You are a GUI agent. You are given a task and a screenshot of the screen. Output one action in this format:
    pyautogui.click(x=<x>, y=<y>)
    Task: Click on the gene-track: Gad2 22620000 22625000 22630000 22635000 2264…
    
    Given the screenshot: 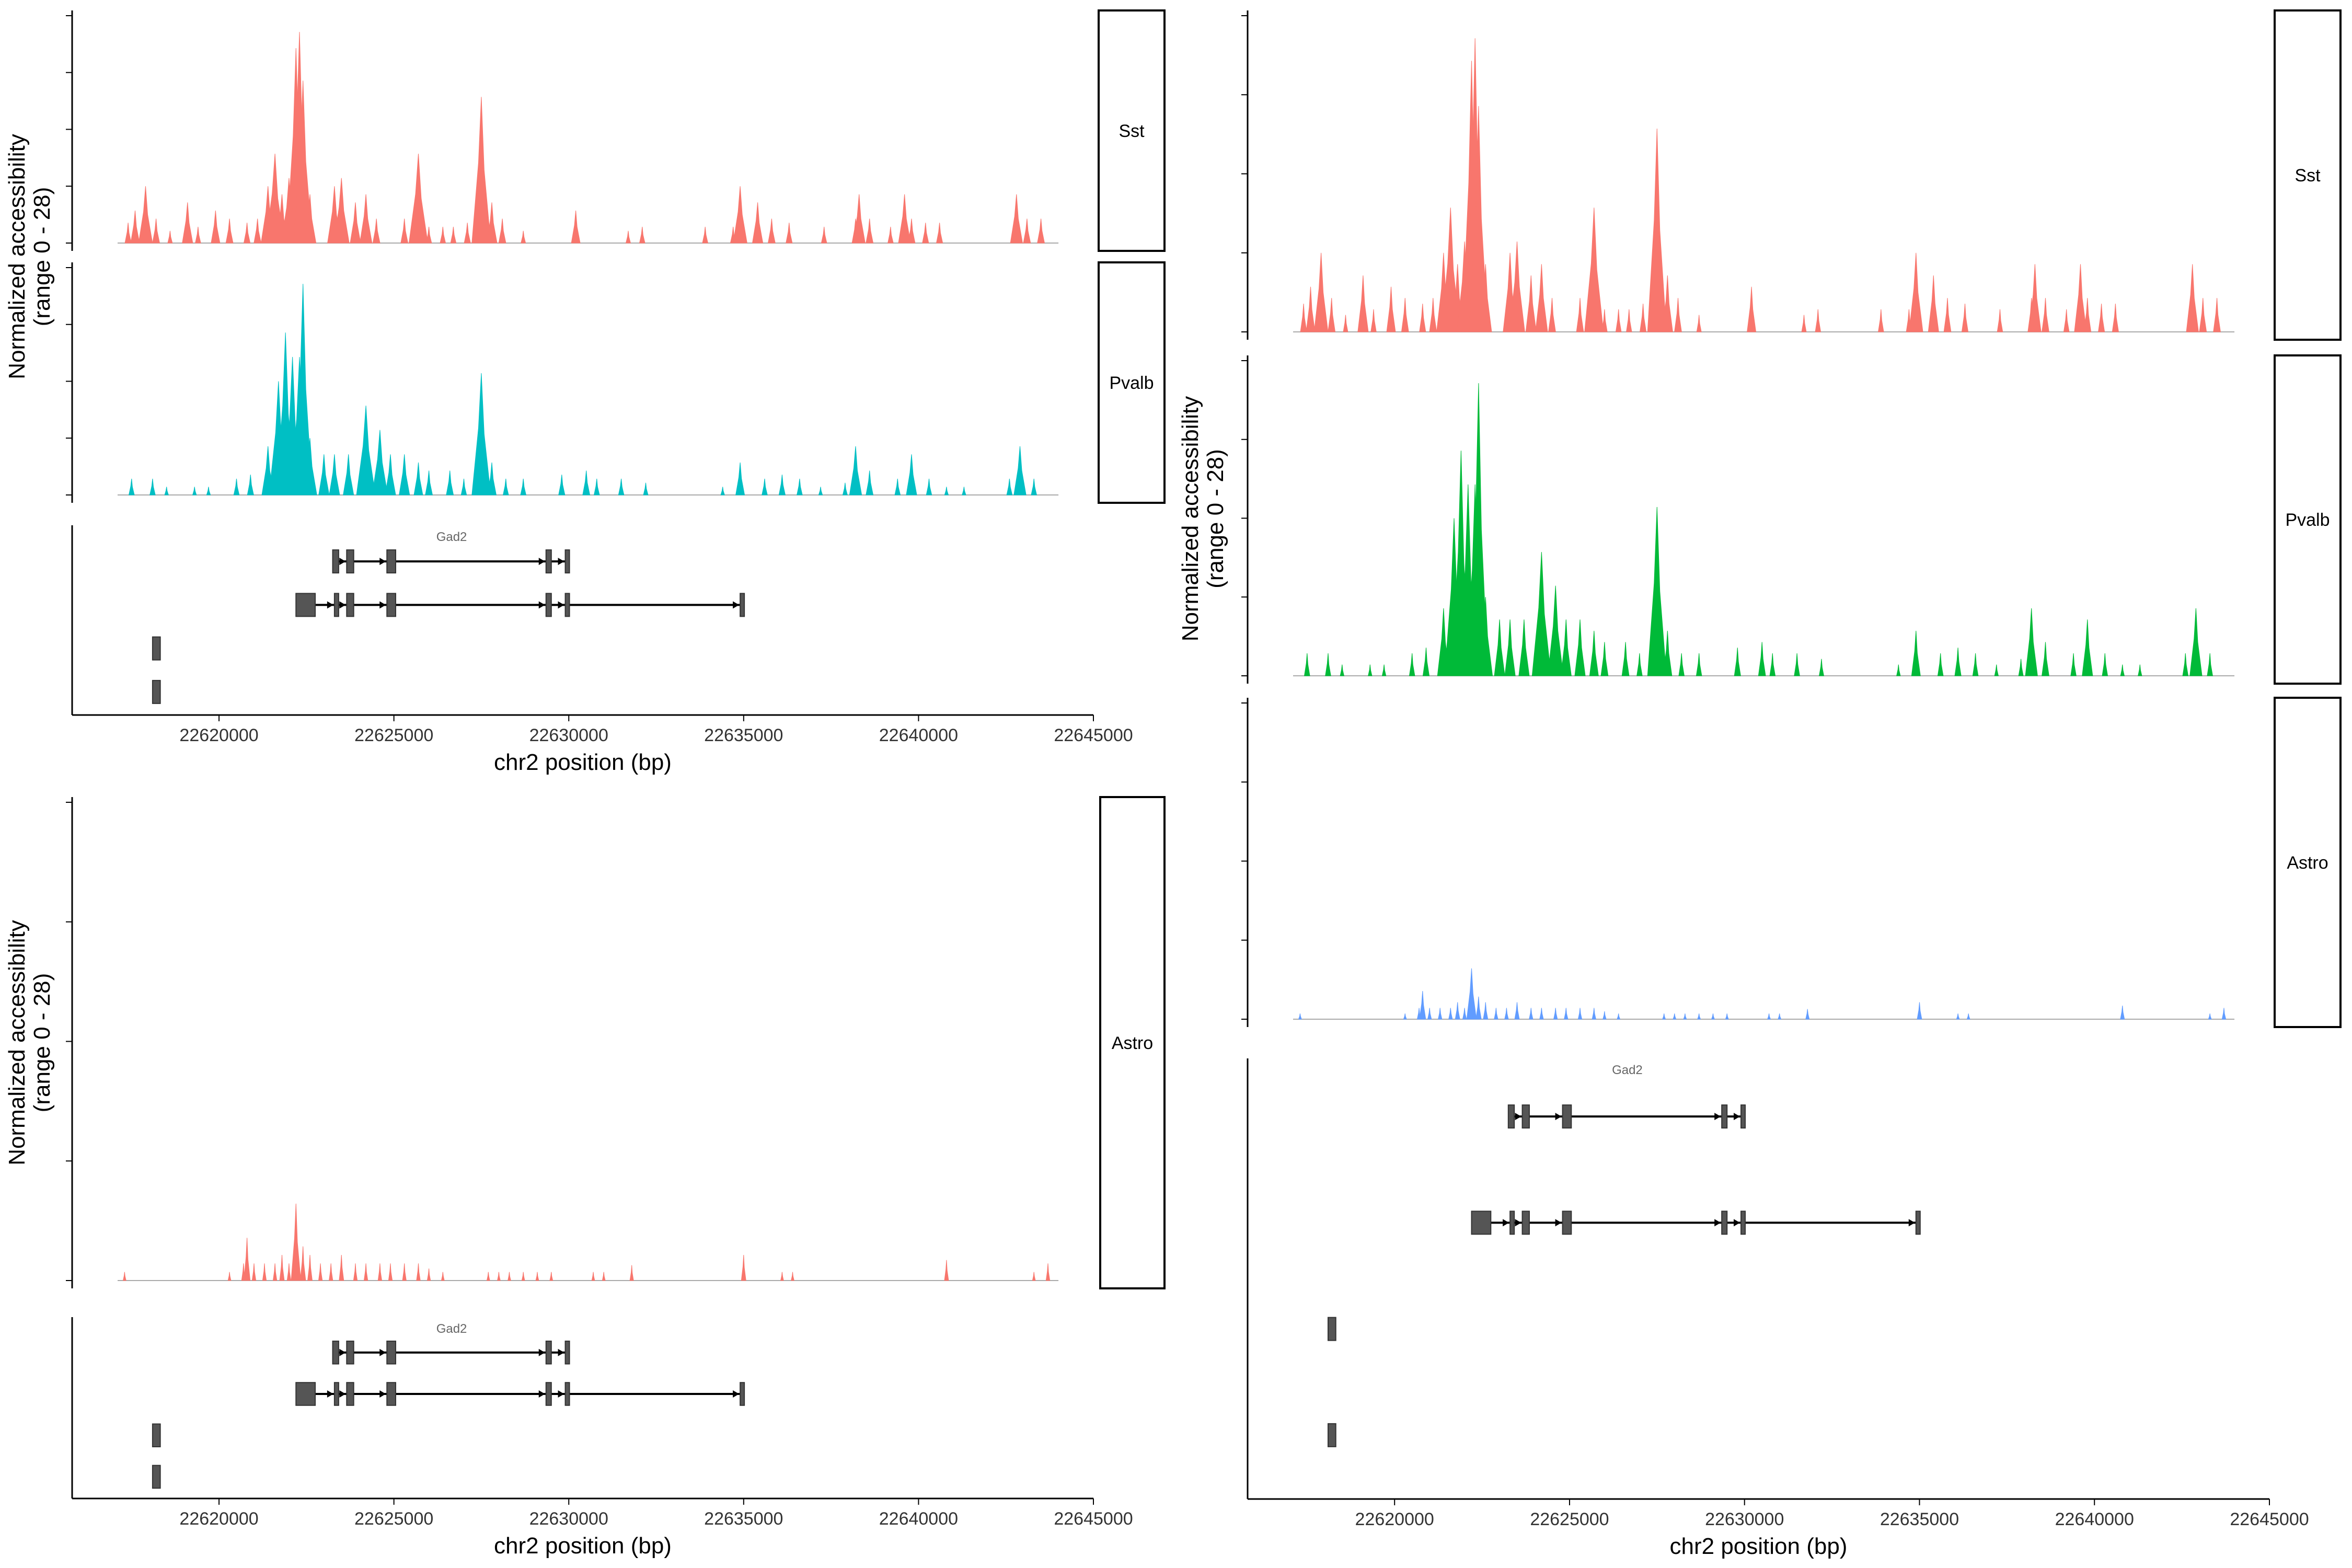 What is the action you would take?
    pyautogui.click(x=602, y=650)
    